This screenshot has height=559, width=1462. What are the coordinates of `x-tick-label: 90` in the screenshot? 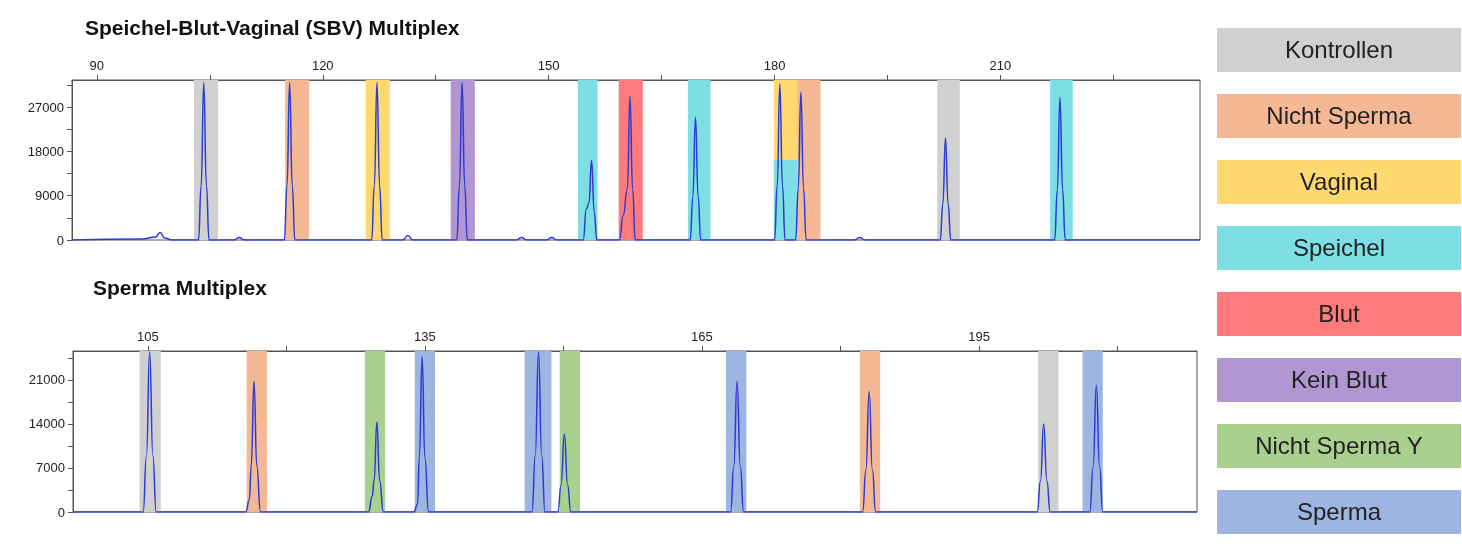 It's located at (97, 65).